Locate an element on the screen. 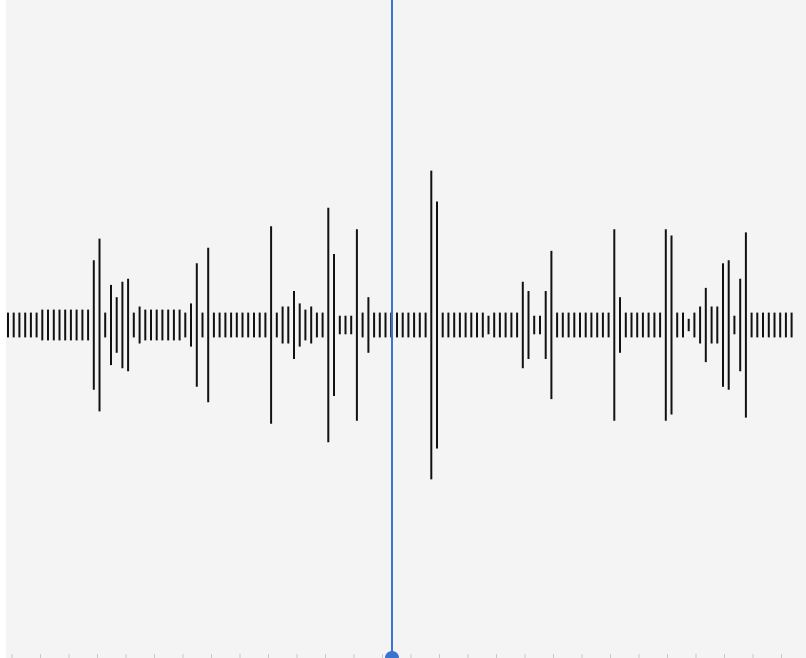  playhead-handle is located at coordinates (391, 654).